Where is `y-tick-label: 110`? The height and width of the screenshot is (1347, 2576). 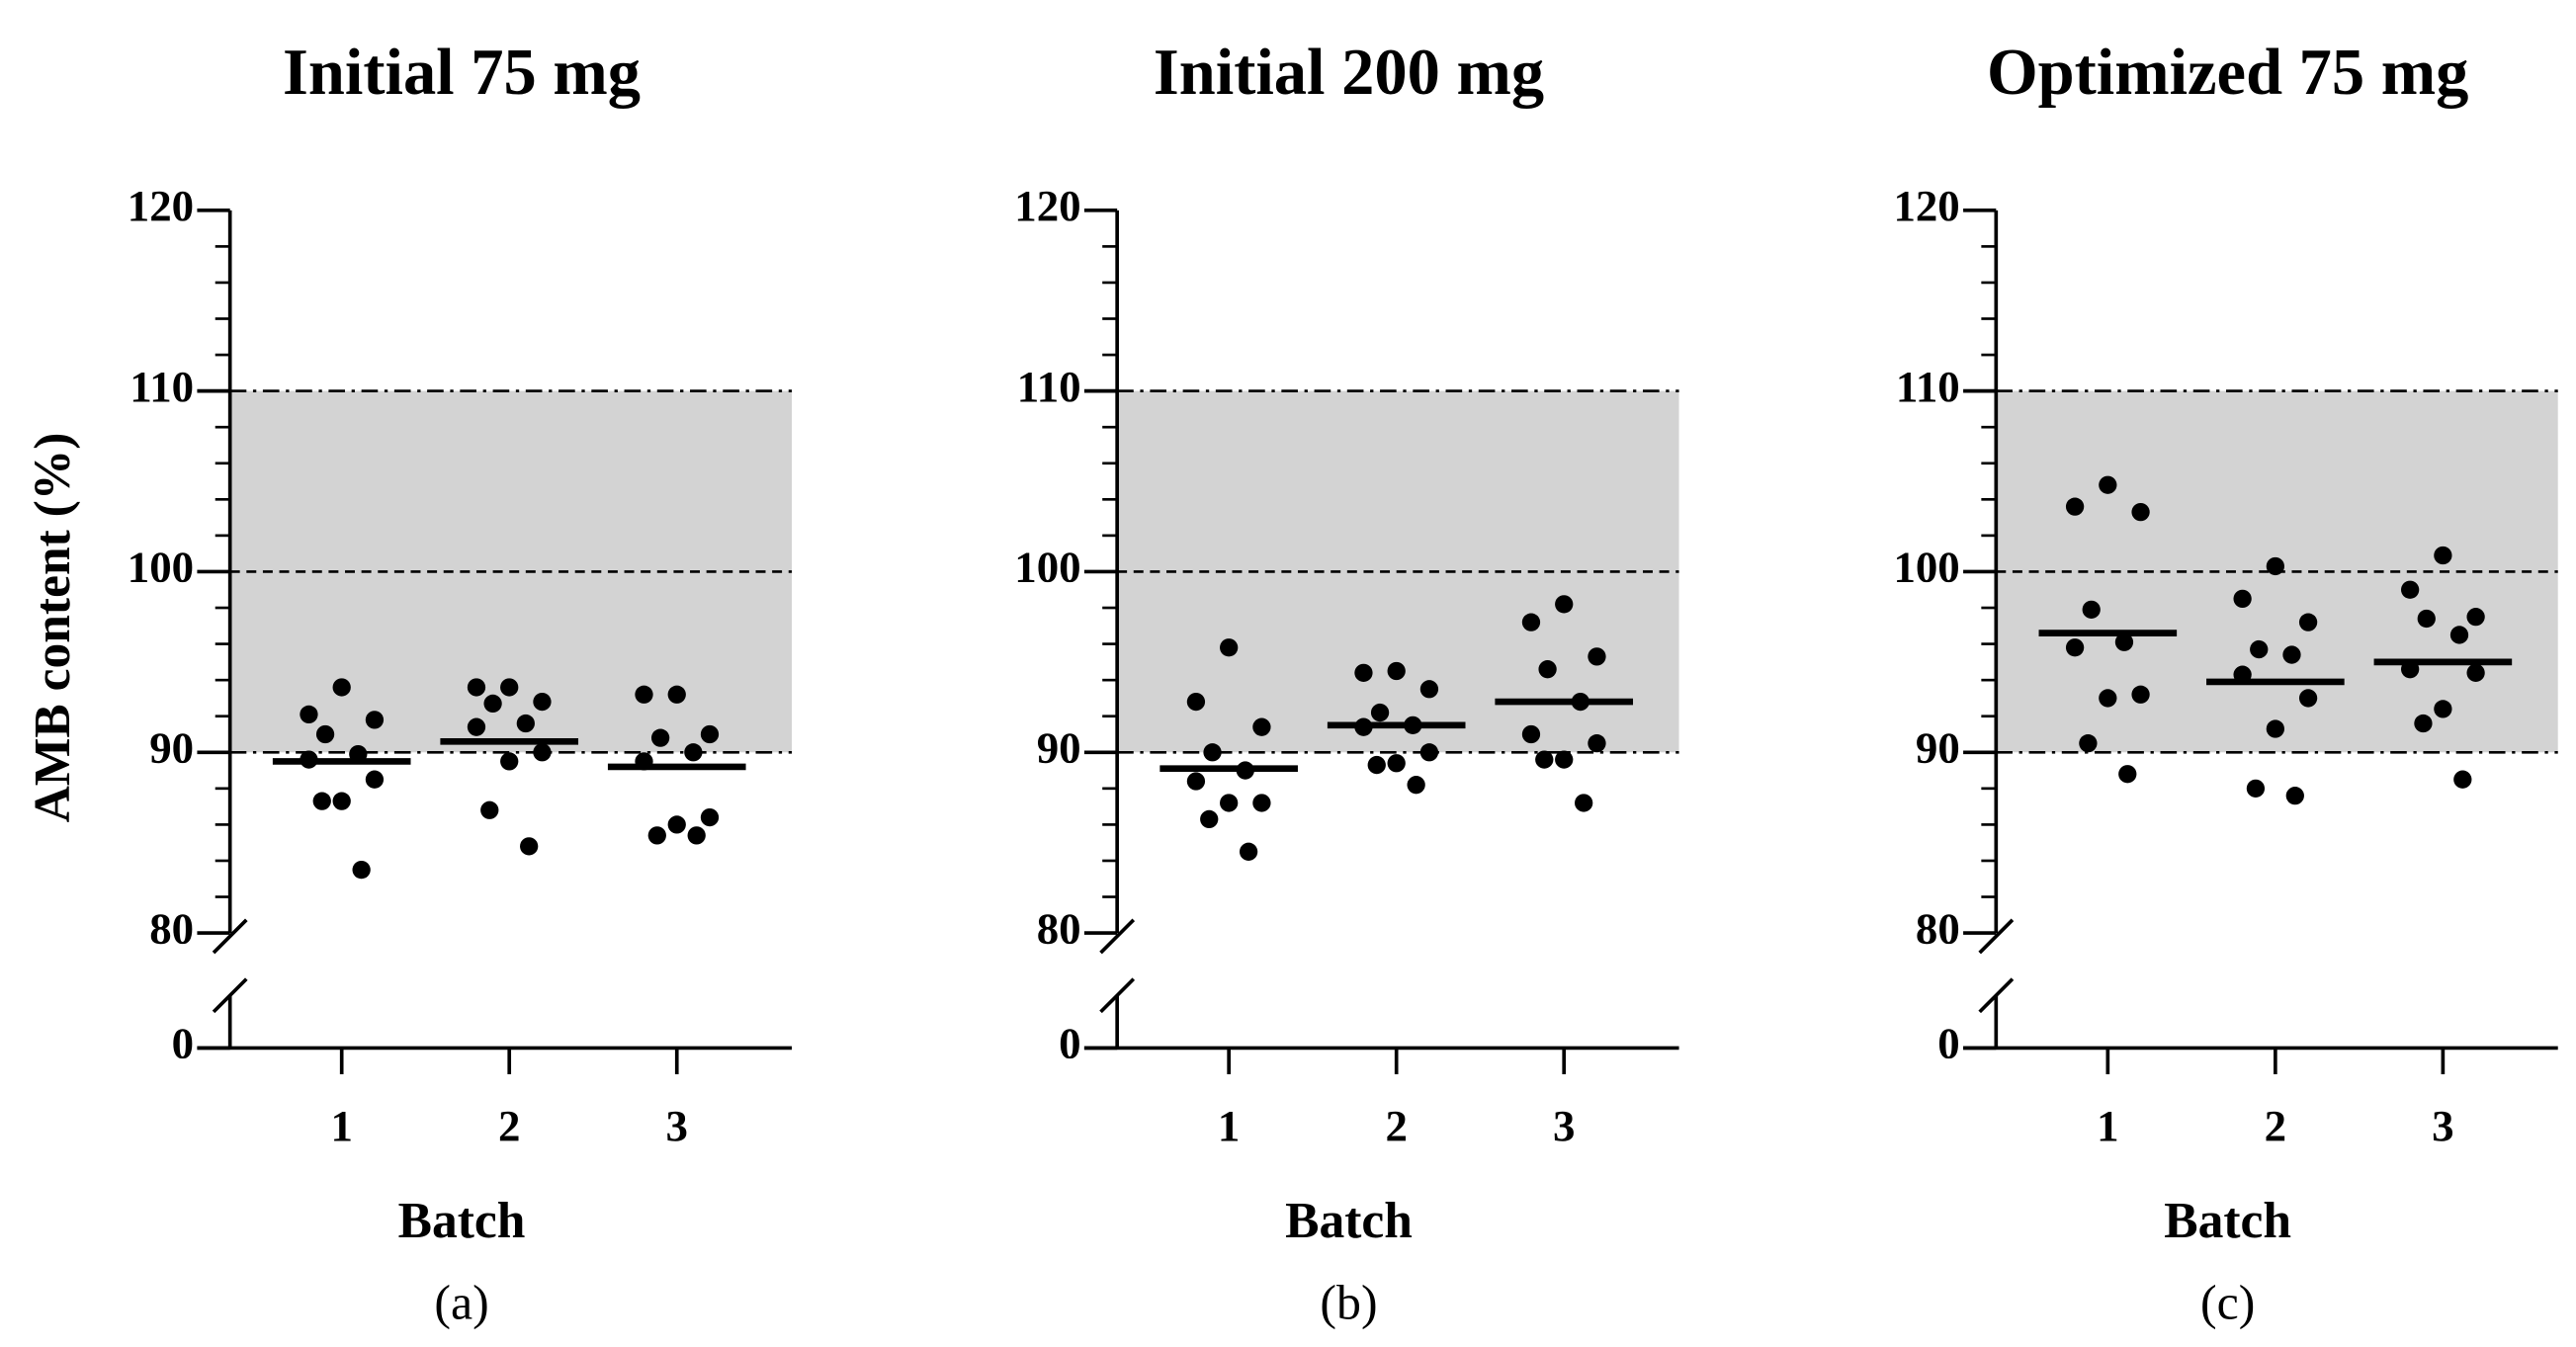
y-tick-label: 110 is located at coordinates (161, 386).